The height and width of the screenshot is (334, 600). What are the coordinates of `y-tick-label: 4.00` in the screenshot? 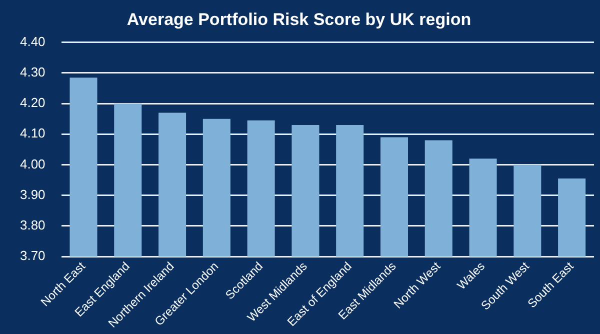 It's located at (33, 164).